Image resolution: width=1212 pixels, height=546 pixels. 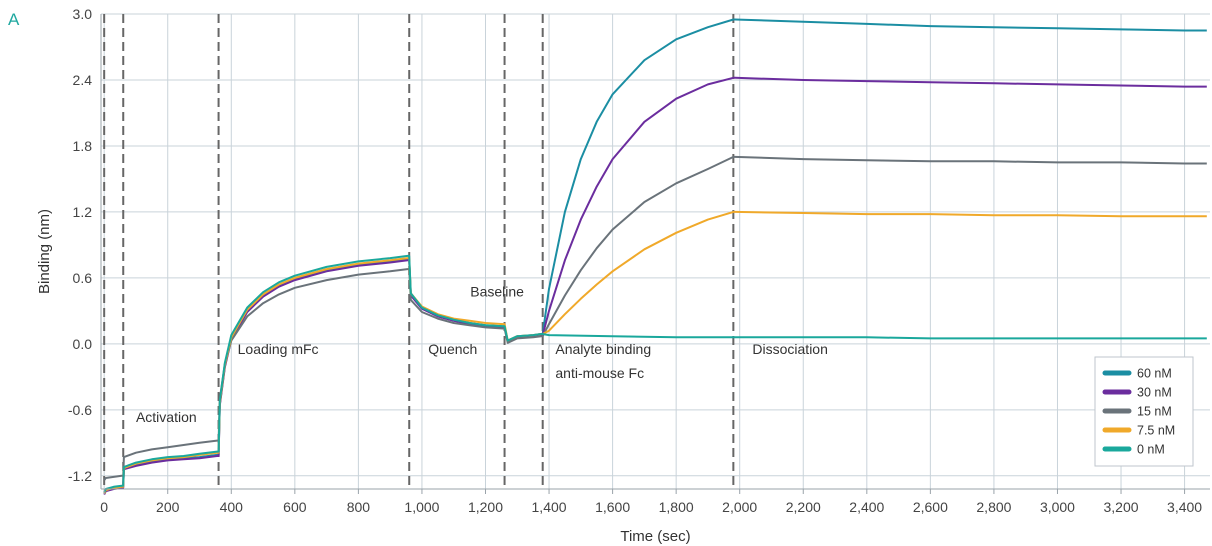 What do you see at coordinates (485, 507) in the screenshot?
I see `x-tick-label: 1,200` at bounding box center [485, 507].